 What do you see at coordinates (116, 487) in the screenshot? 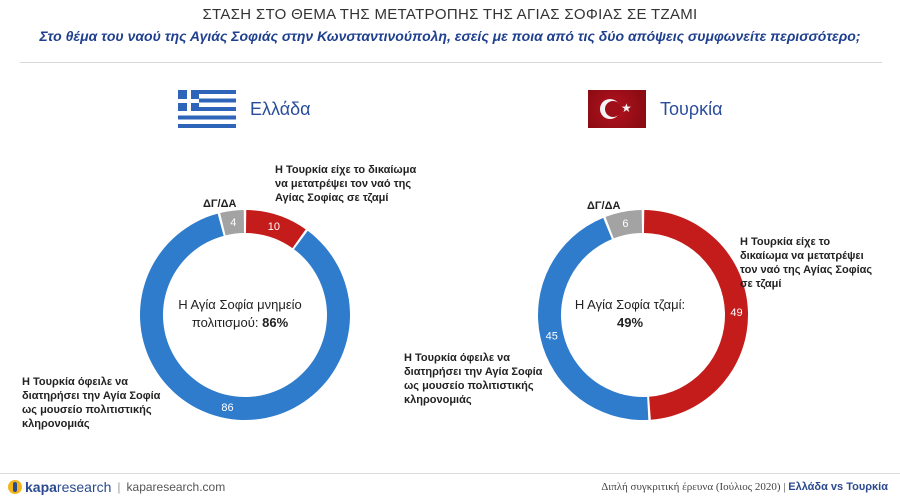
I see `kapa-research-logo: kapa research | kaparesearch.com` at bounding box center [116, 487].